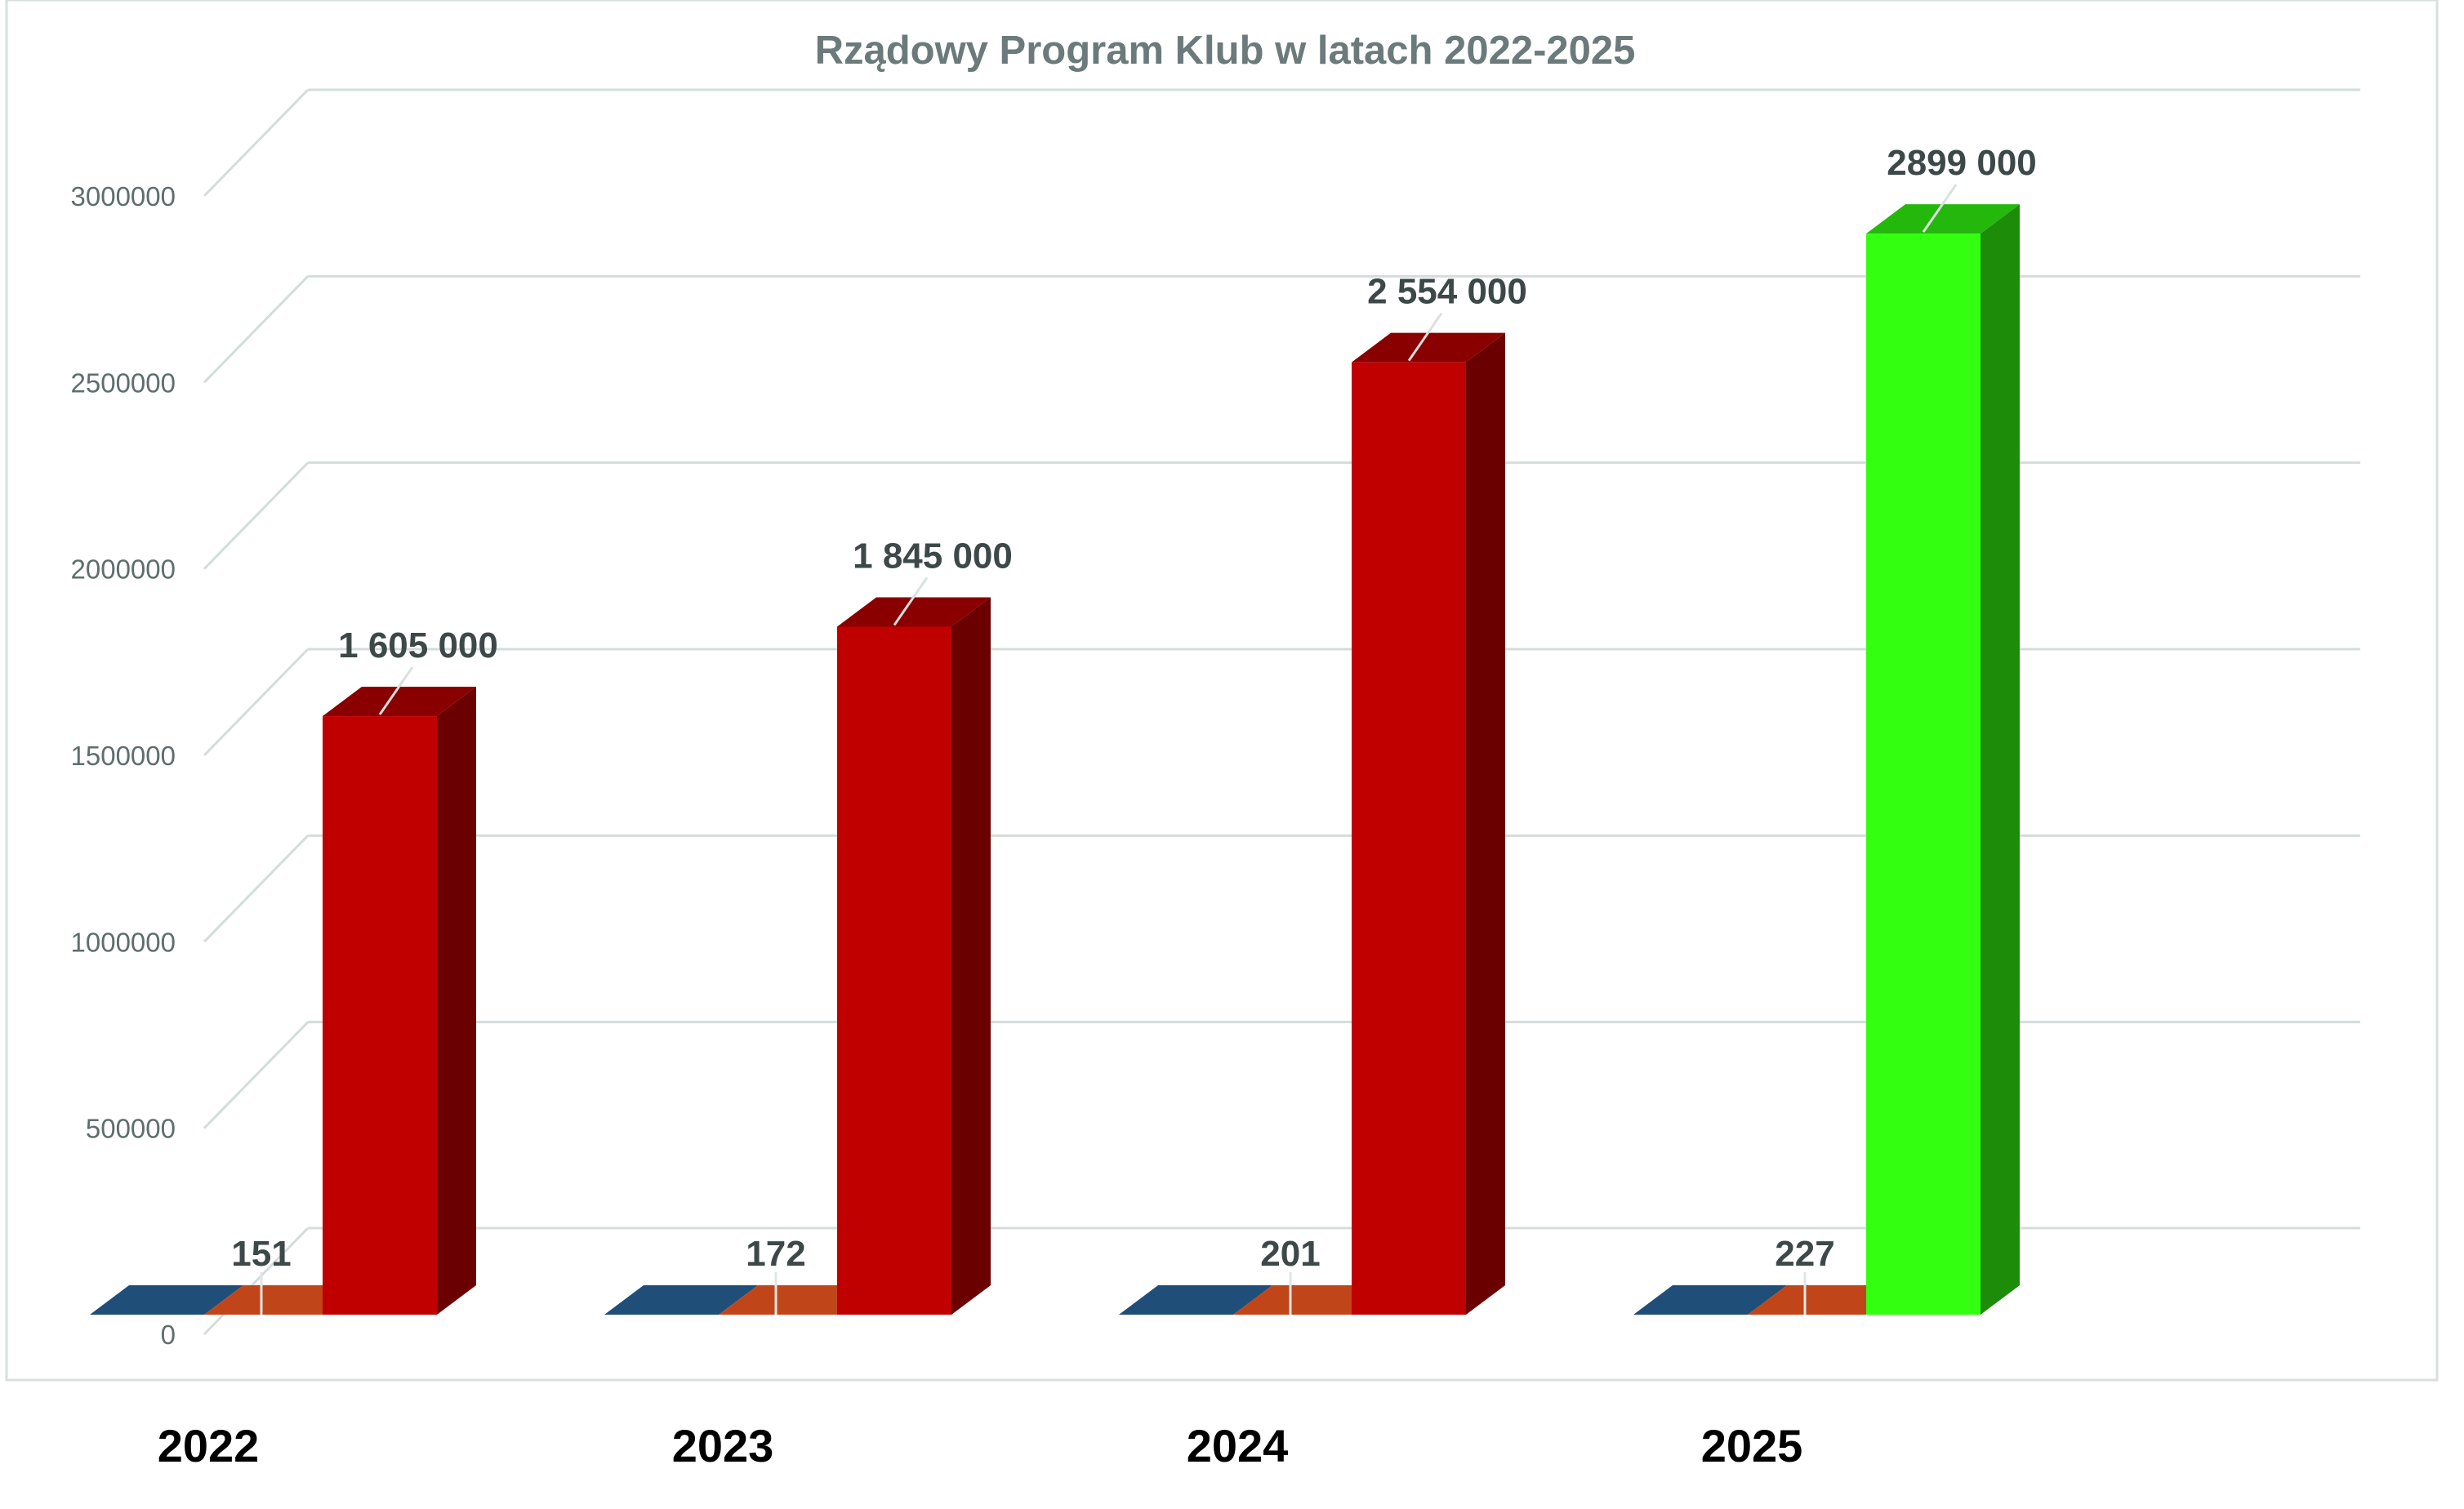 The height and width of the screenshot is (1509, 2464). I want to click on data-label-series2: 227, so click(1804, 1254).